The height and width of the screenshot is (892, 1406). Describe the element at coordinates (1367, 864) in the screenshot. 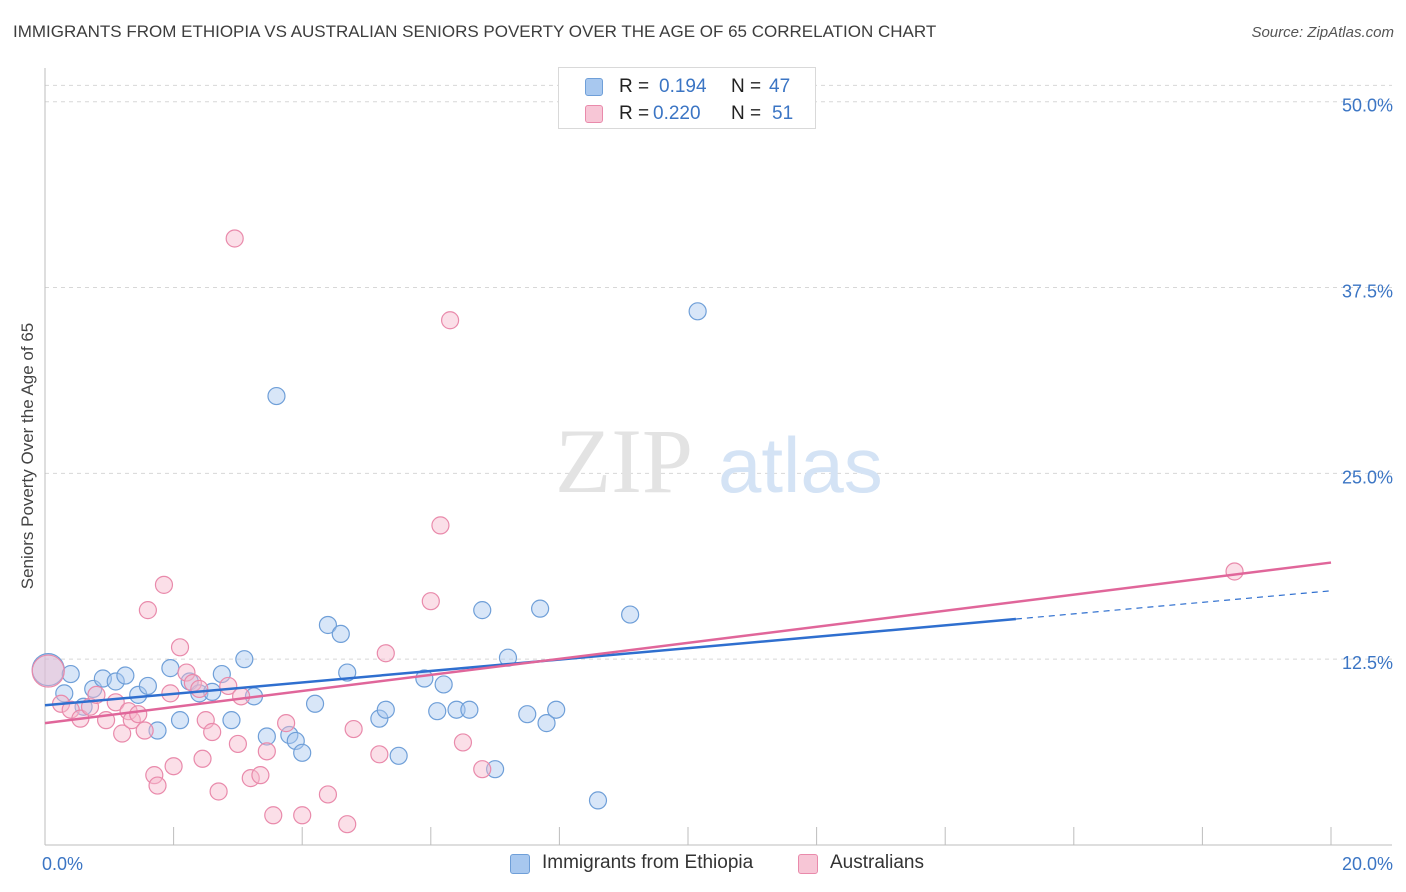

I see `x-tick-label-max: 20.0%` at that location.